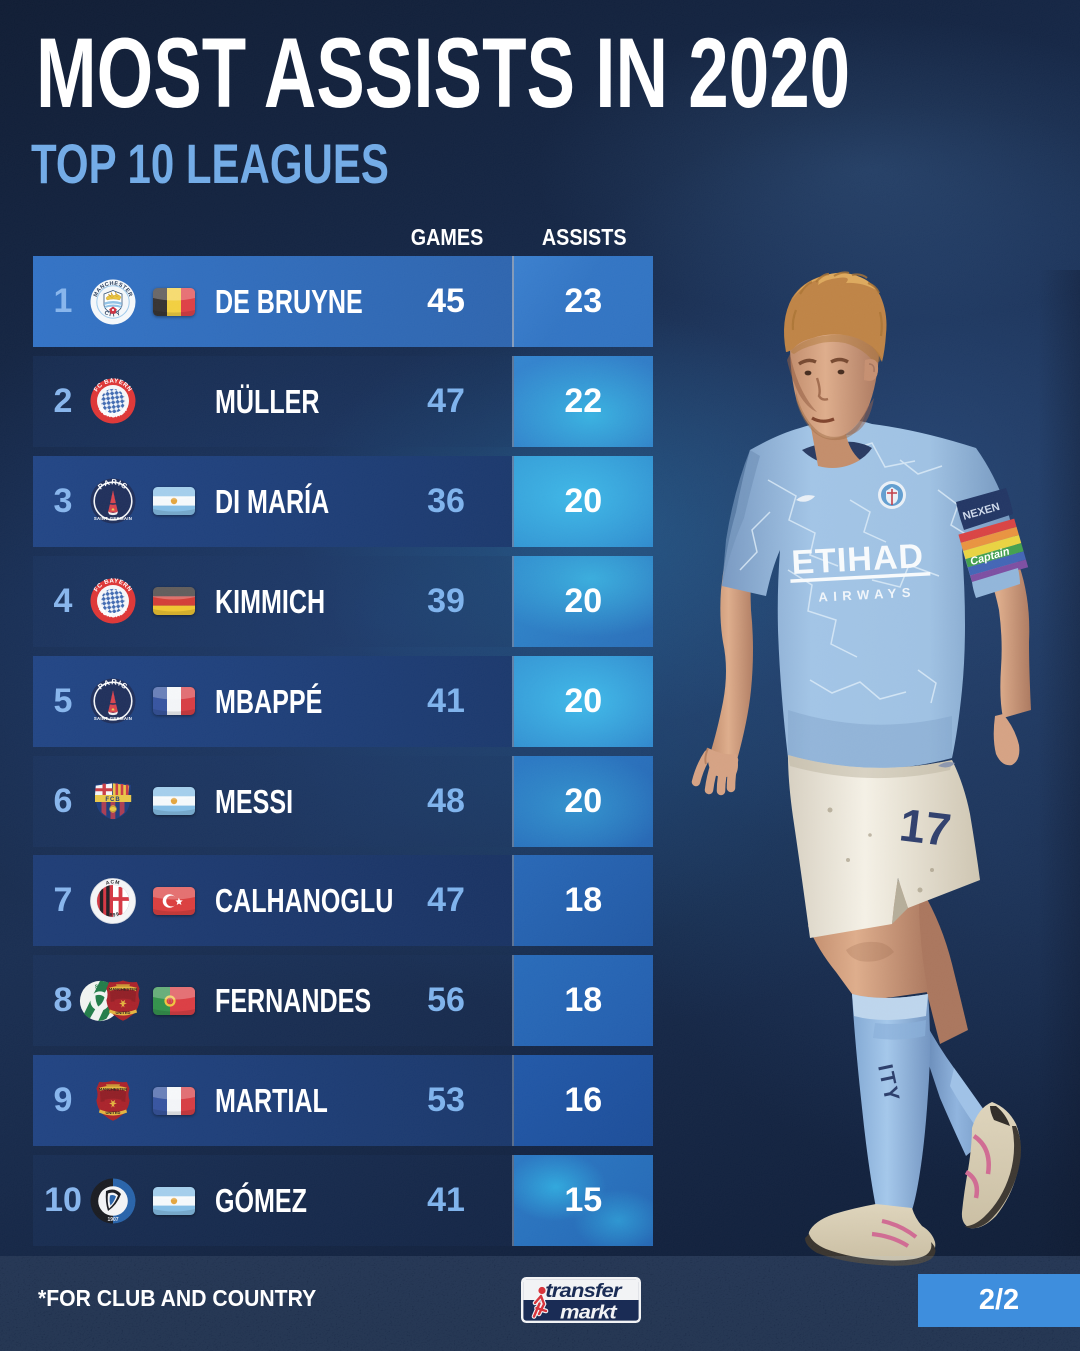 The width and height of the screenshot is (1080, 1351). I want to click on svg-text: markt, so click(589, 1312).